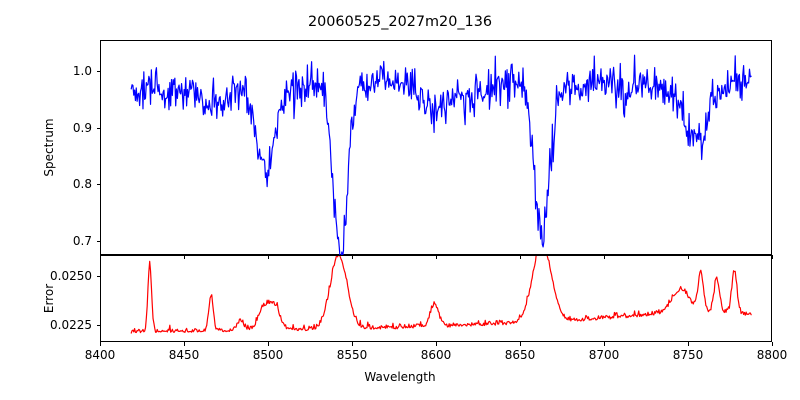 The width and height of the screenshot is (800, 400). What do you see at coordinates (352, 355) in the screenshot?
I see `xtick-label: 8550` at bounding box center [352, 355].